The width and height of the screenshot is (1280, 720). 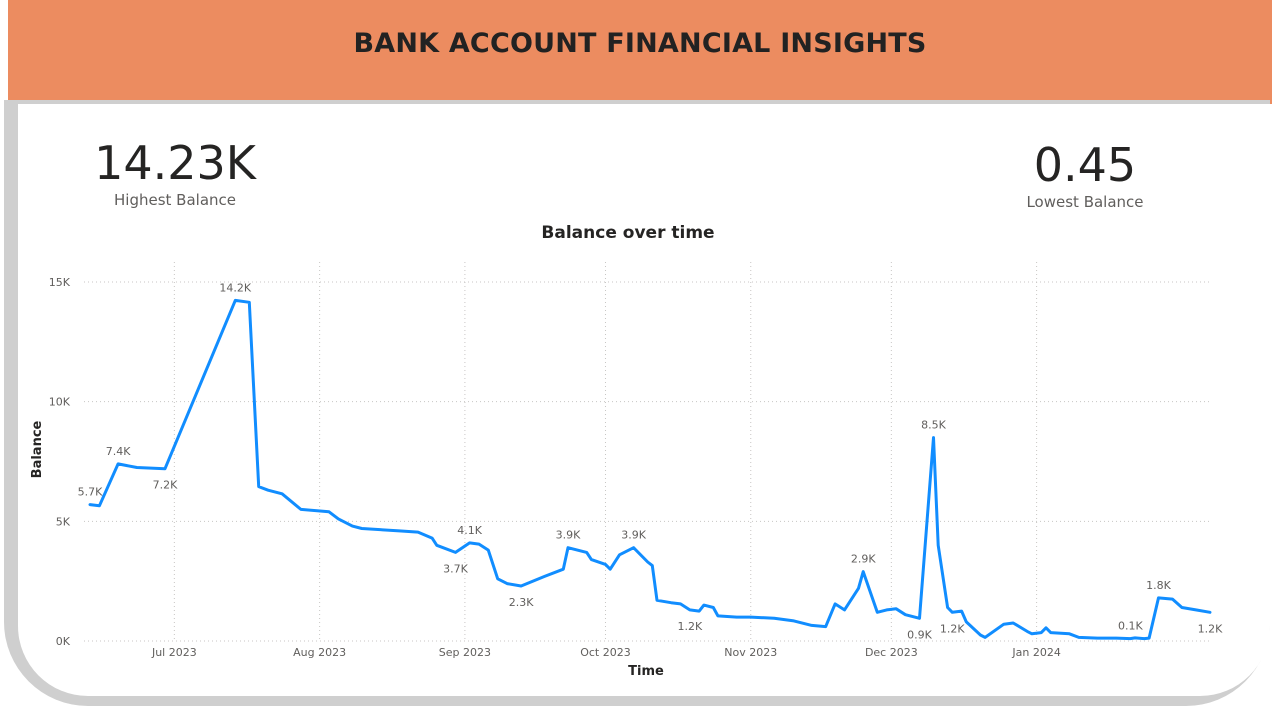 I want to click on y-tick-label-2: 10K, so click(x=60, y=402).